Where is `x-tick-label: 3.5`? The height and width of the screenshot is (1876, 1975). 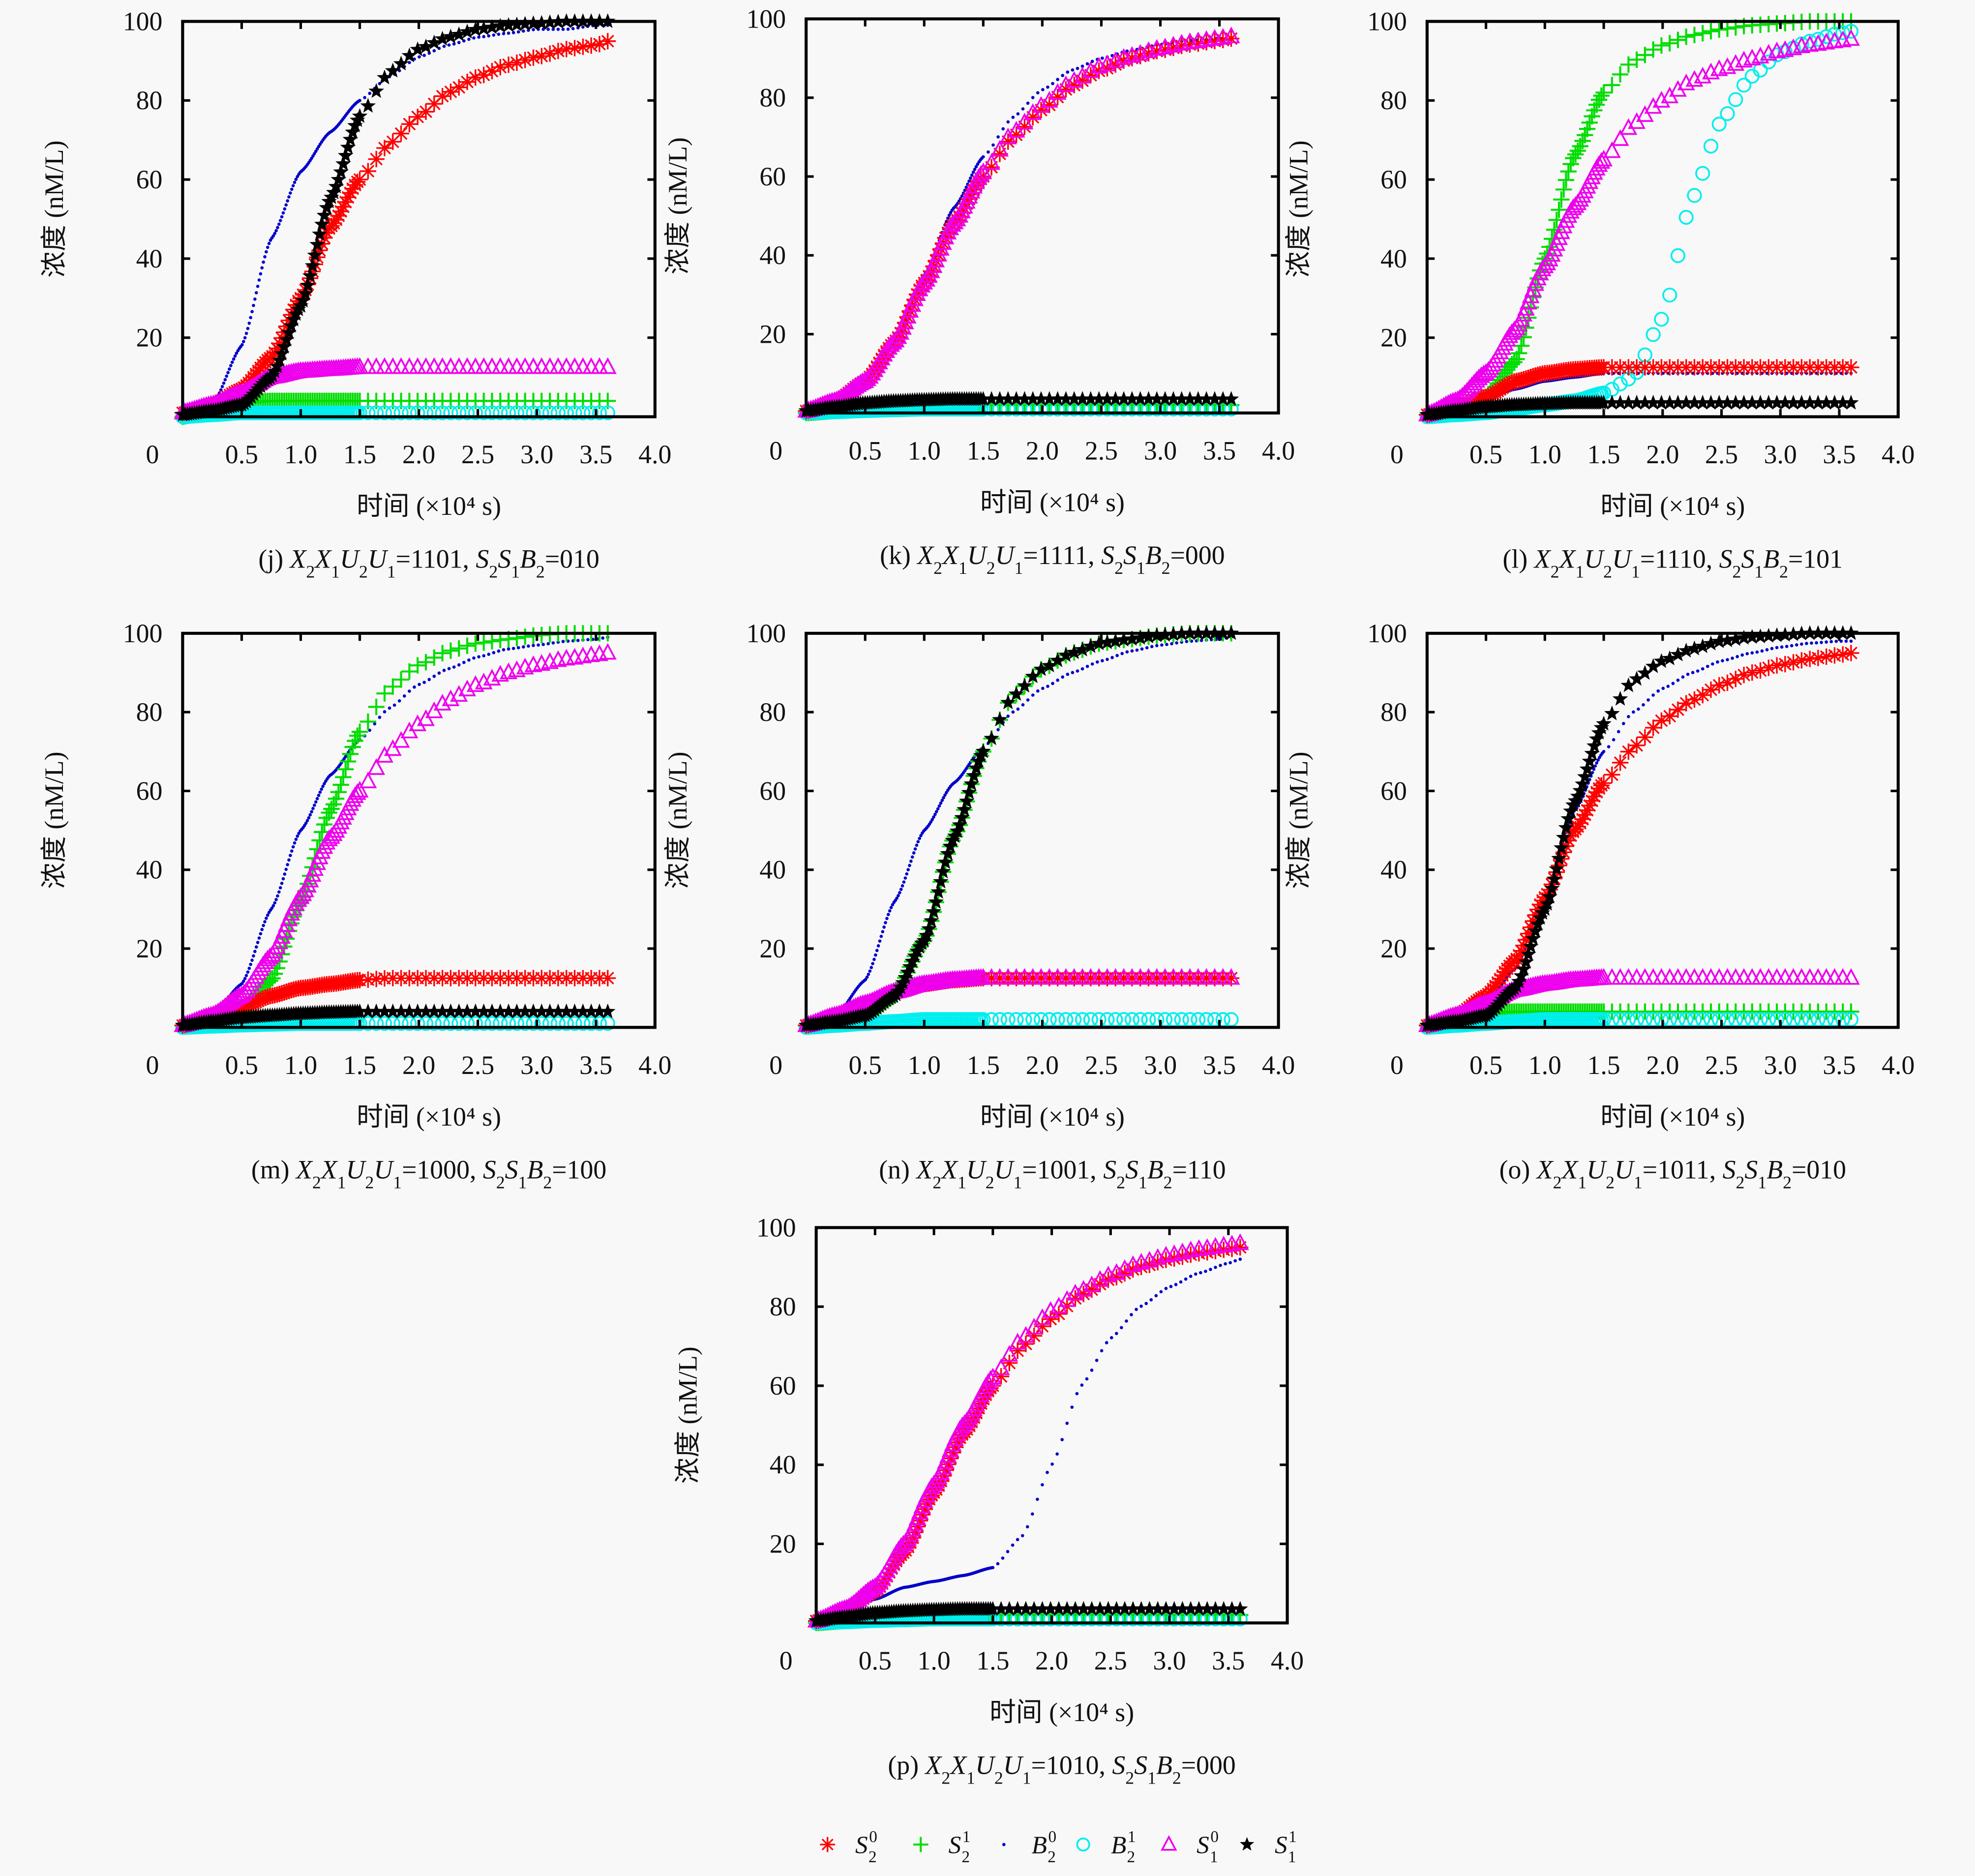
x-tick-label: 3.5 is located at coordinates (1839, 455).